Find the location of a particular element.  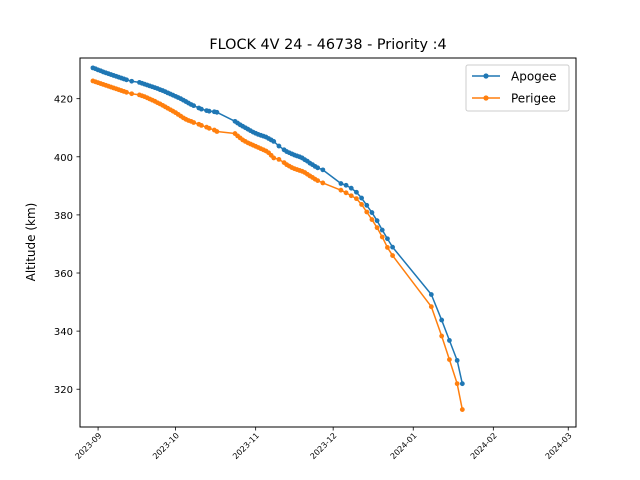

y-tick-label: 380 is located at coordinates (63, 216).